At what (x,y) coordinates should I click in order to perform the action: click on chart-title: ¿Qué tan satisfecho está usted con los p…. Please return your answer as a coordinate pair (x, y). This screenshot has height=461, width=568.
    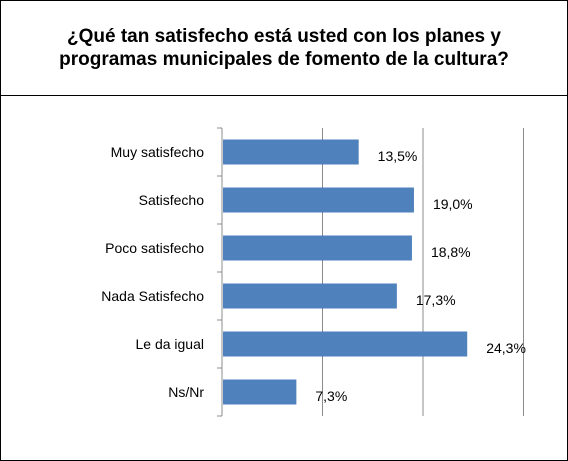
    Looking at the image, I should click on (284, 48).